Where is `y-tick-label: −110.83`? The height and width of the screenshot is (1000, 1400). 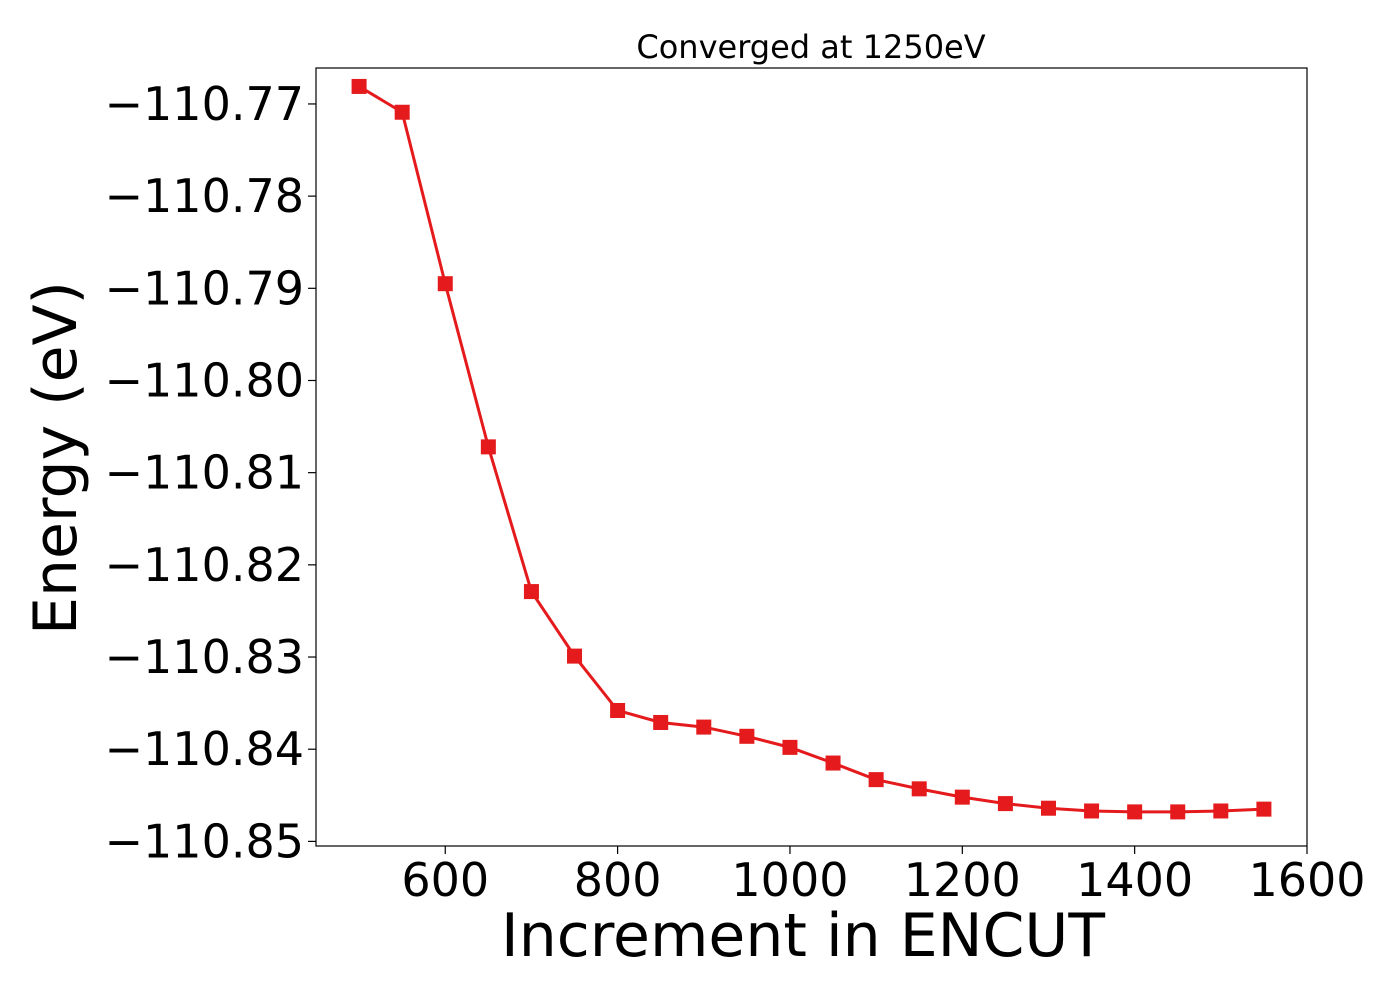 y-tick-label: −110.83 is located at coordinates (205, 657).